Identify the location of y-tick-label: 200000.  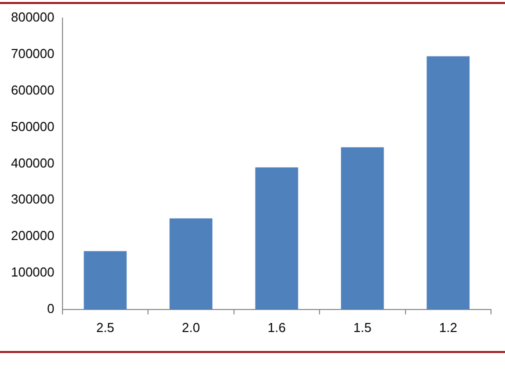
(32, 236).